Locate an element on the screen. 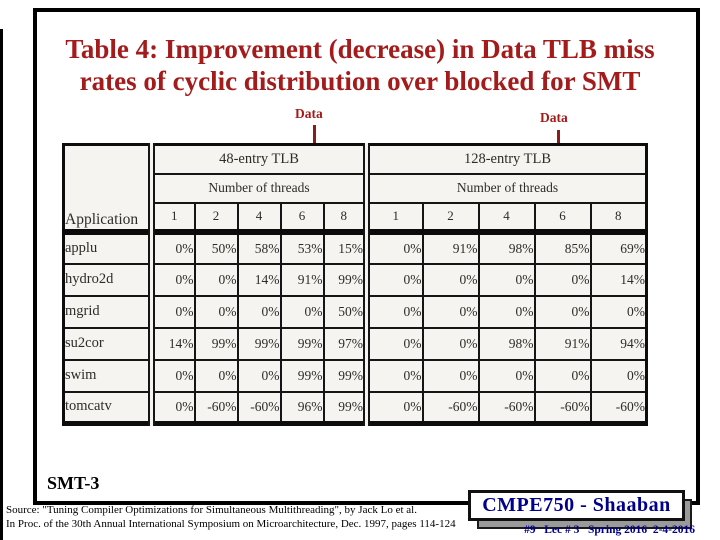 The width and height of the screenshot is (720, 540). miss-rate-48-cell: 53% is located at coordinates (302, 247).